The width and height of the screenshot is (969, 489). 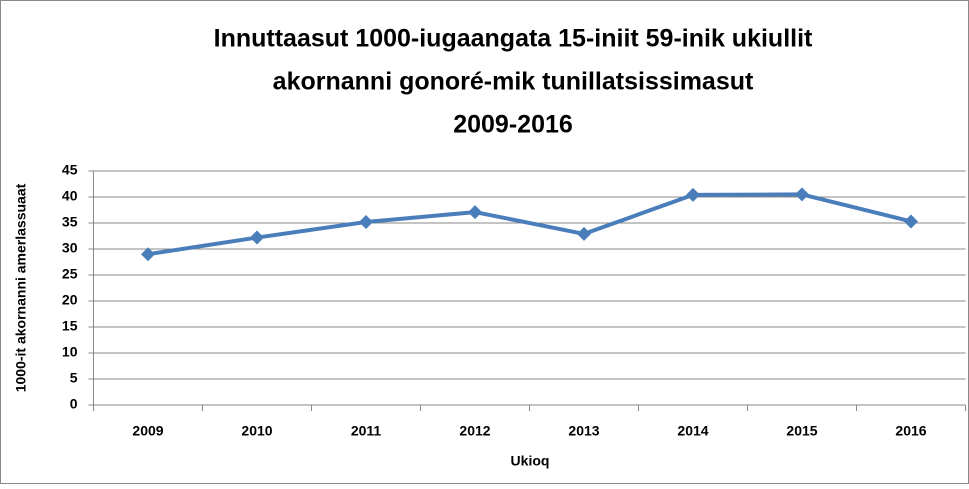 I want to click on data-line, so click(x=529, y=224).